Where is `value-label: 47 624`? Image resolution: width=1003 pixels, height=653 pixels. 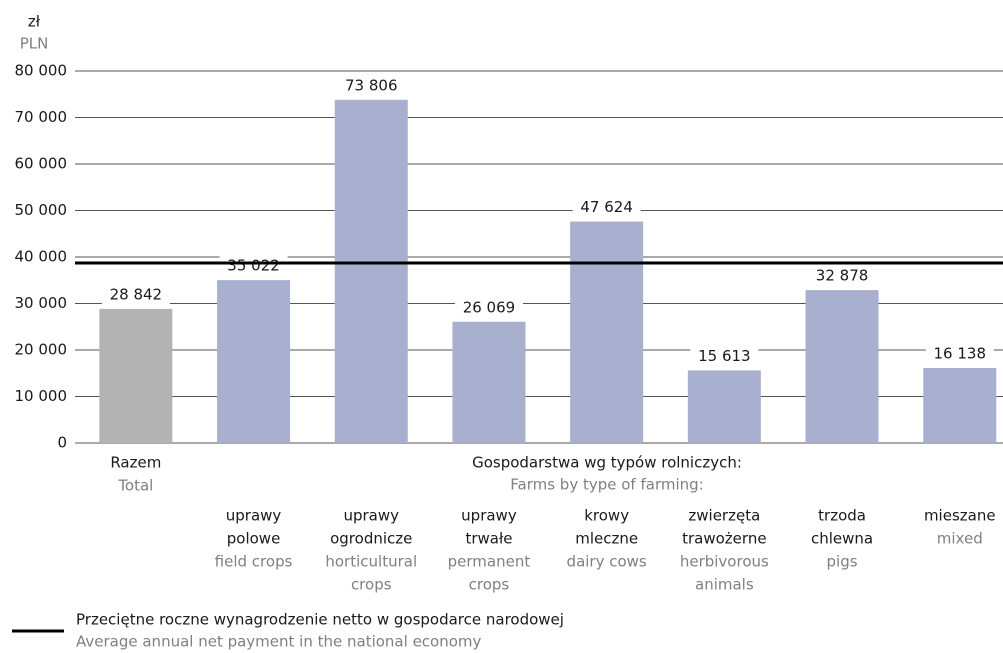 value-label: 47 624 is located at coordinates (606, 207).